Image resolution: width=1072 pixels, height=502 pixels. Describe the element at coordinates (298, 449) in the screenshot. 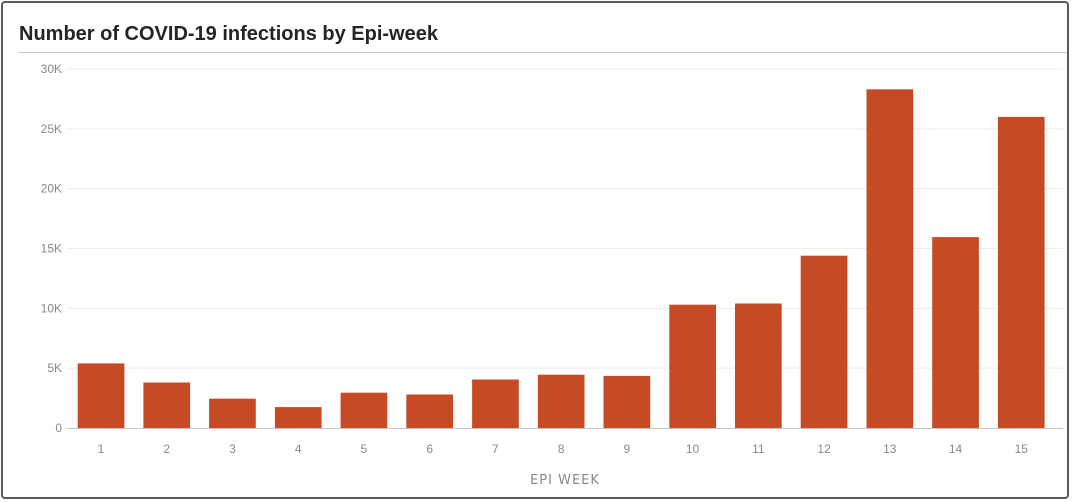

I see `x-tick-label: 4` at that location.